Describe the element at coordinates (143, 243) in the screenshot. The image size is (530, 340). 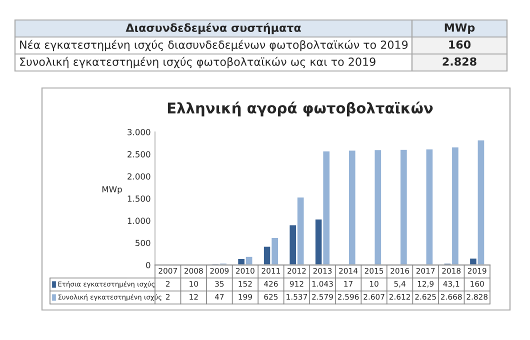
I see `y-tick-label: 500` at that location.